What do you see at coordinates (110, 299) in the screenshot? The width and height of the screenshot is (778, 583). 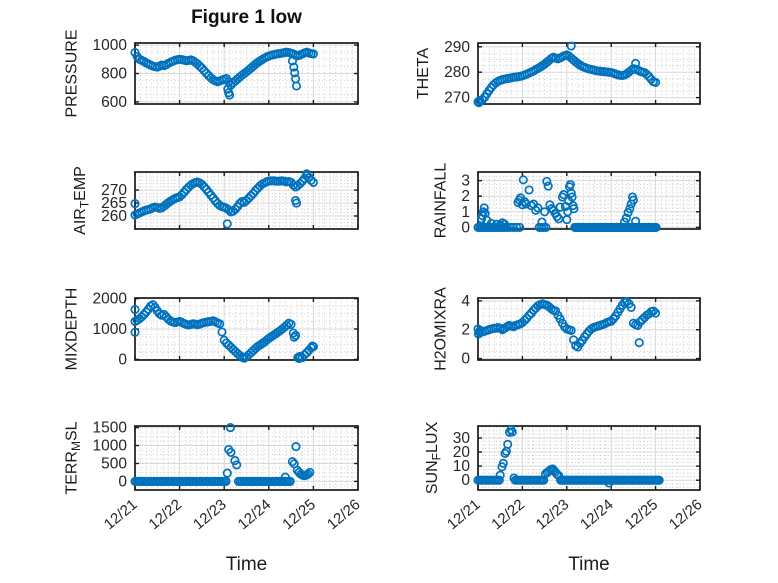 I see `svg-text: 2000` at bounding box center [110, 299].